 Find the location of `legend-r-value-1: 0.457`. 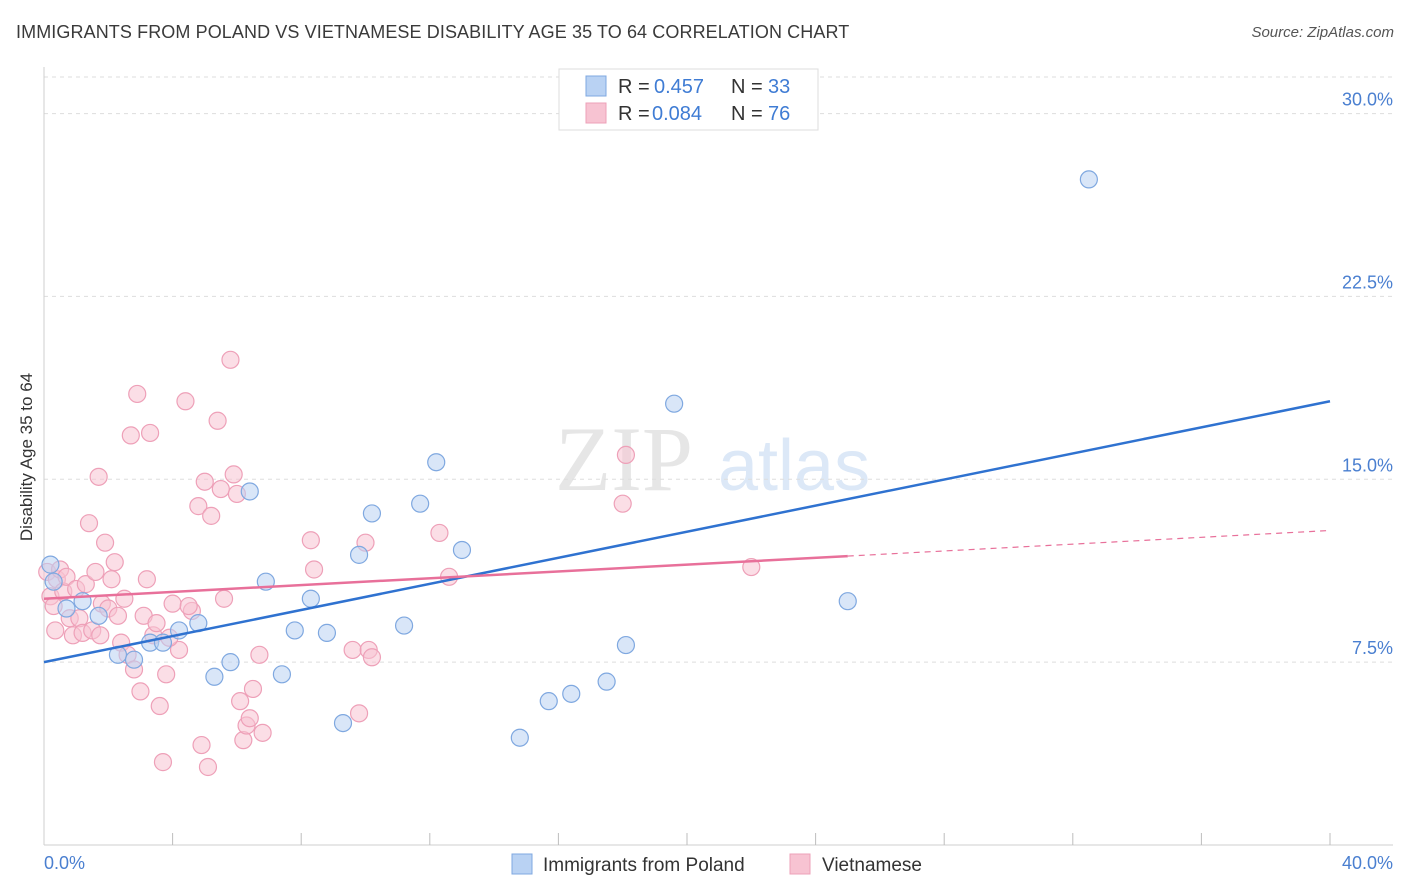

legend-r-value-1: 0.457 is located at coordinates (679, 87).